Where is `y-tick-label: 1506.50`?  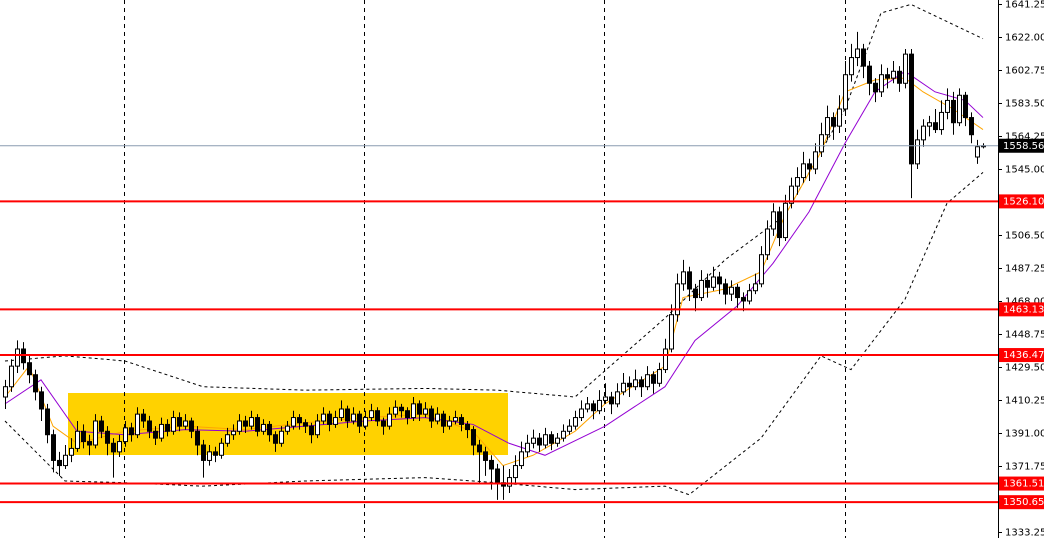 y-tick-label: 1506.50 is located at coordinates (1024, 236).